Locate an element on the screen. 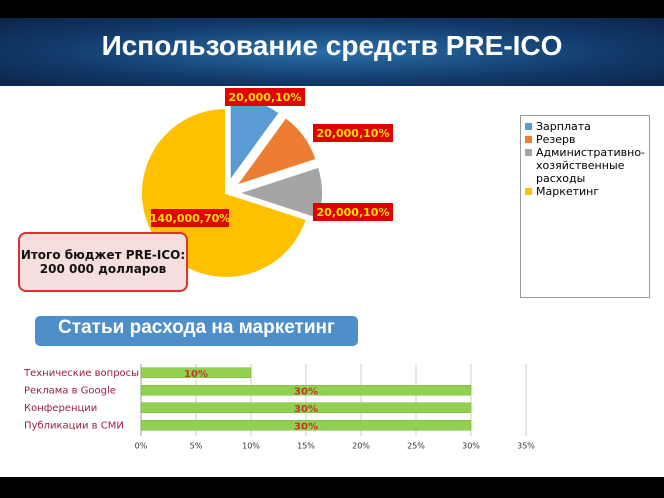  budget-line: 200 000 долларов is located at coordinates (103, 269).